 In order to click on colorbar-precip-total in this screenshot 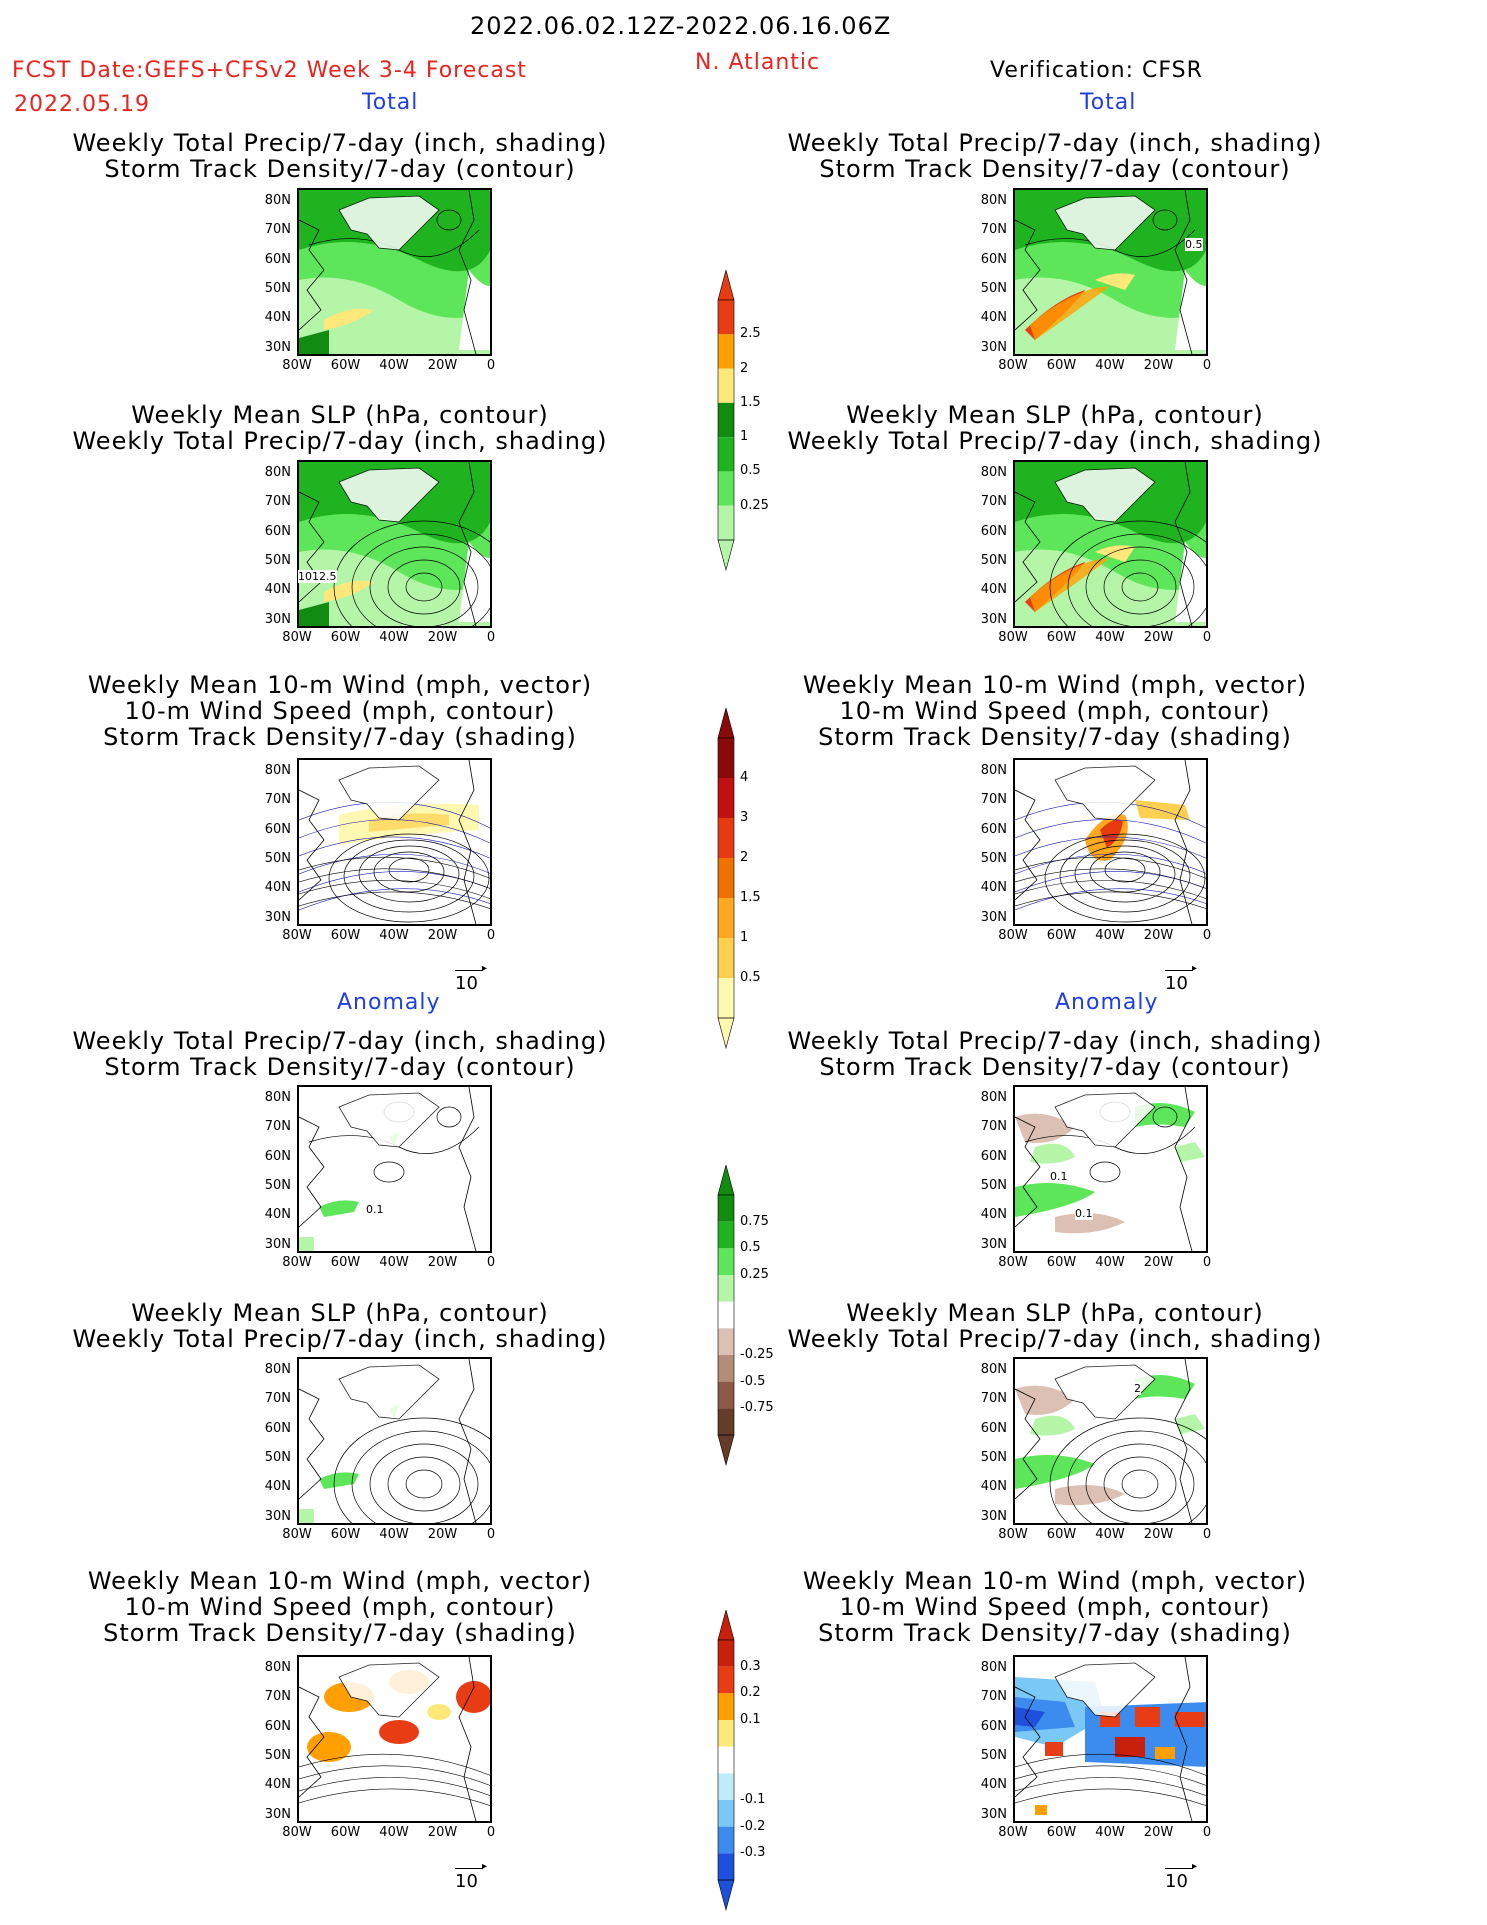, I will do `click(726, 421)`.